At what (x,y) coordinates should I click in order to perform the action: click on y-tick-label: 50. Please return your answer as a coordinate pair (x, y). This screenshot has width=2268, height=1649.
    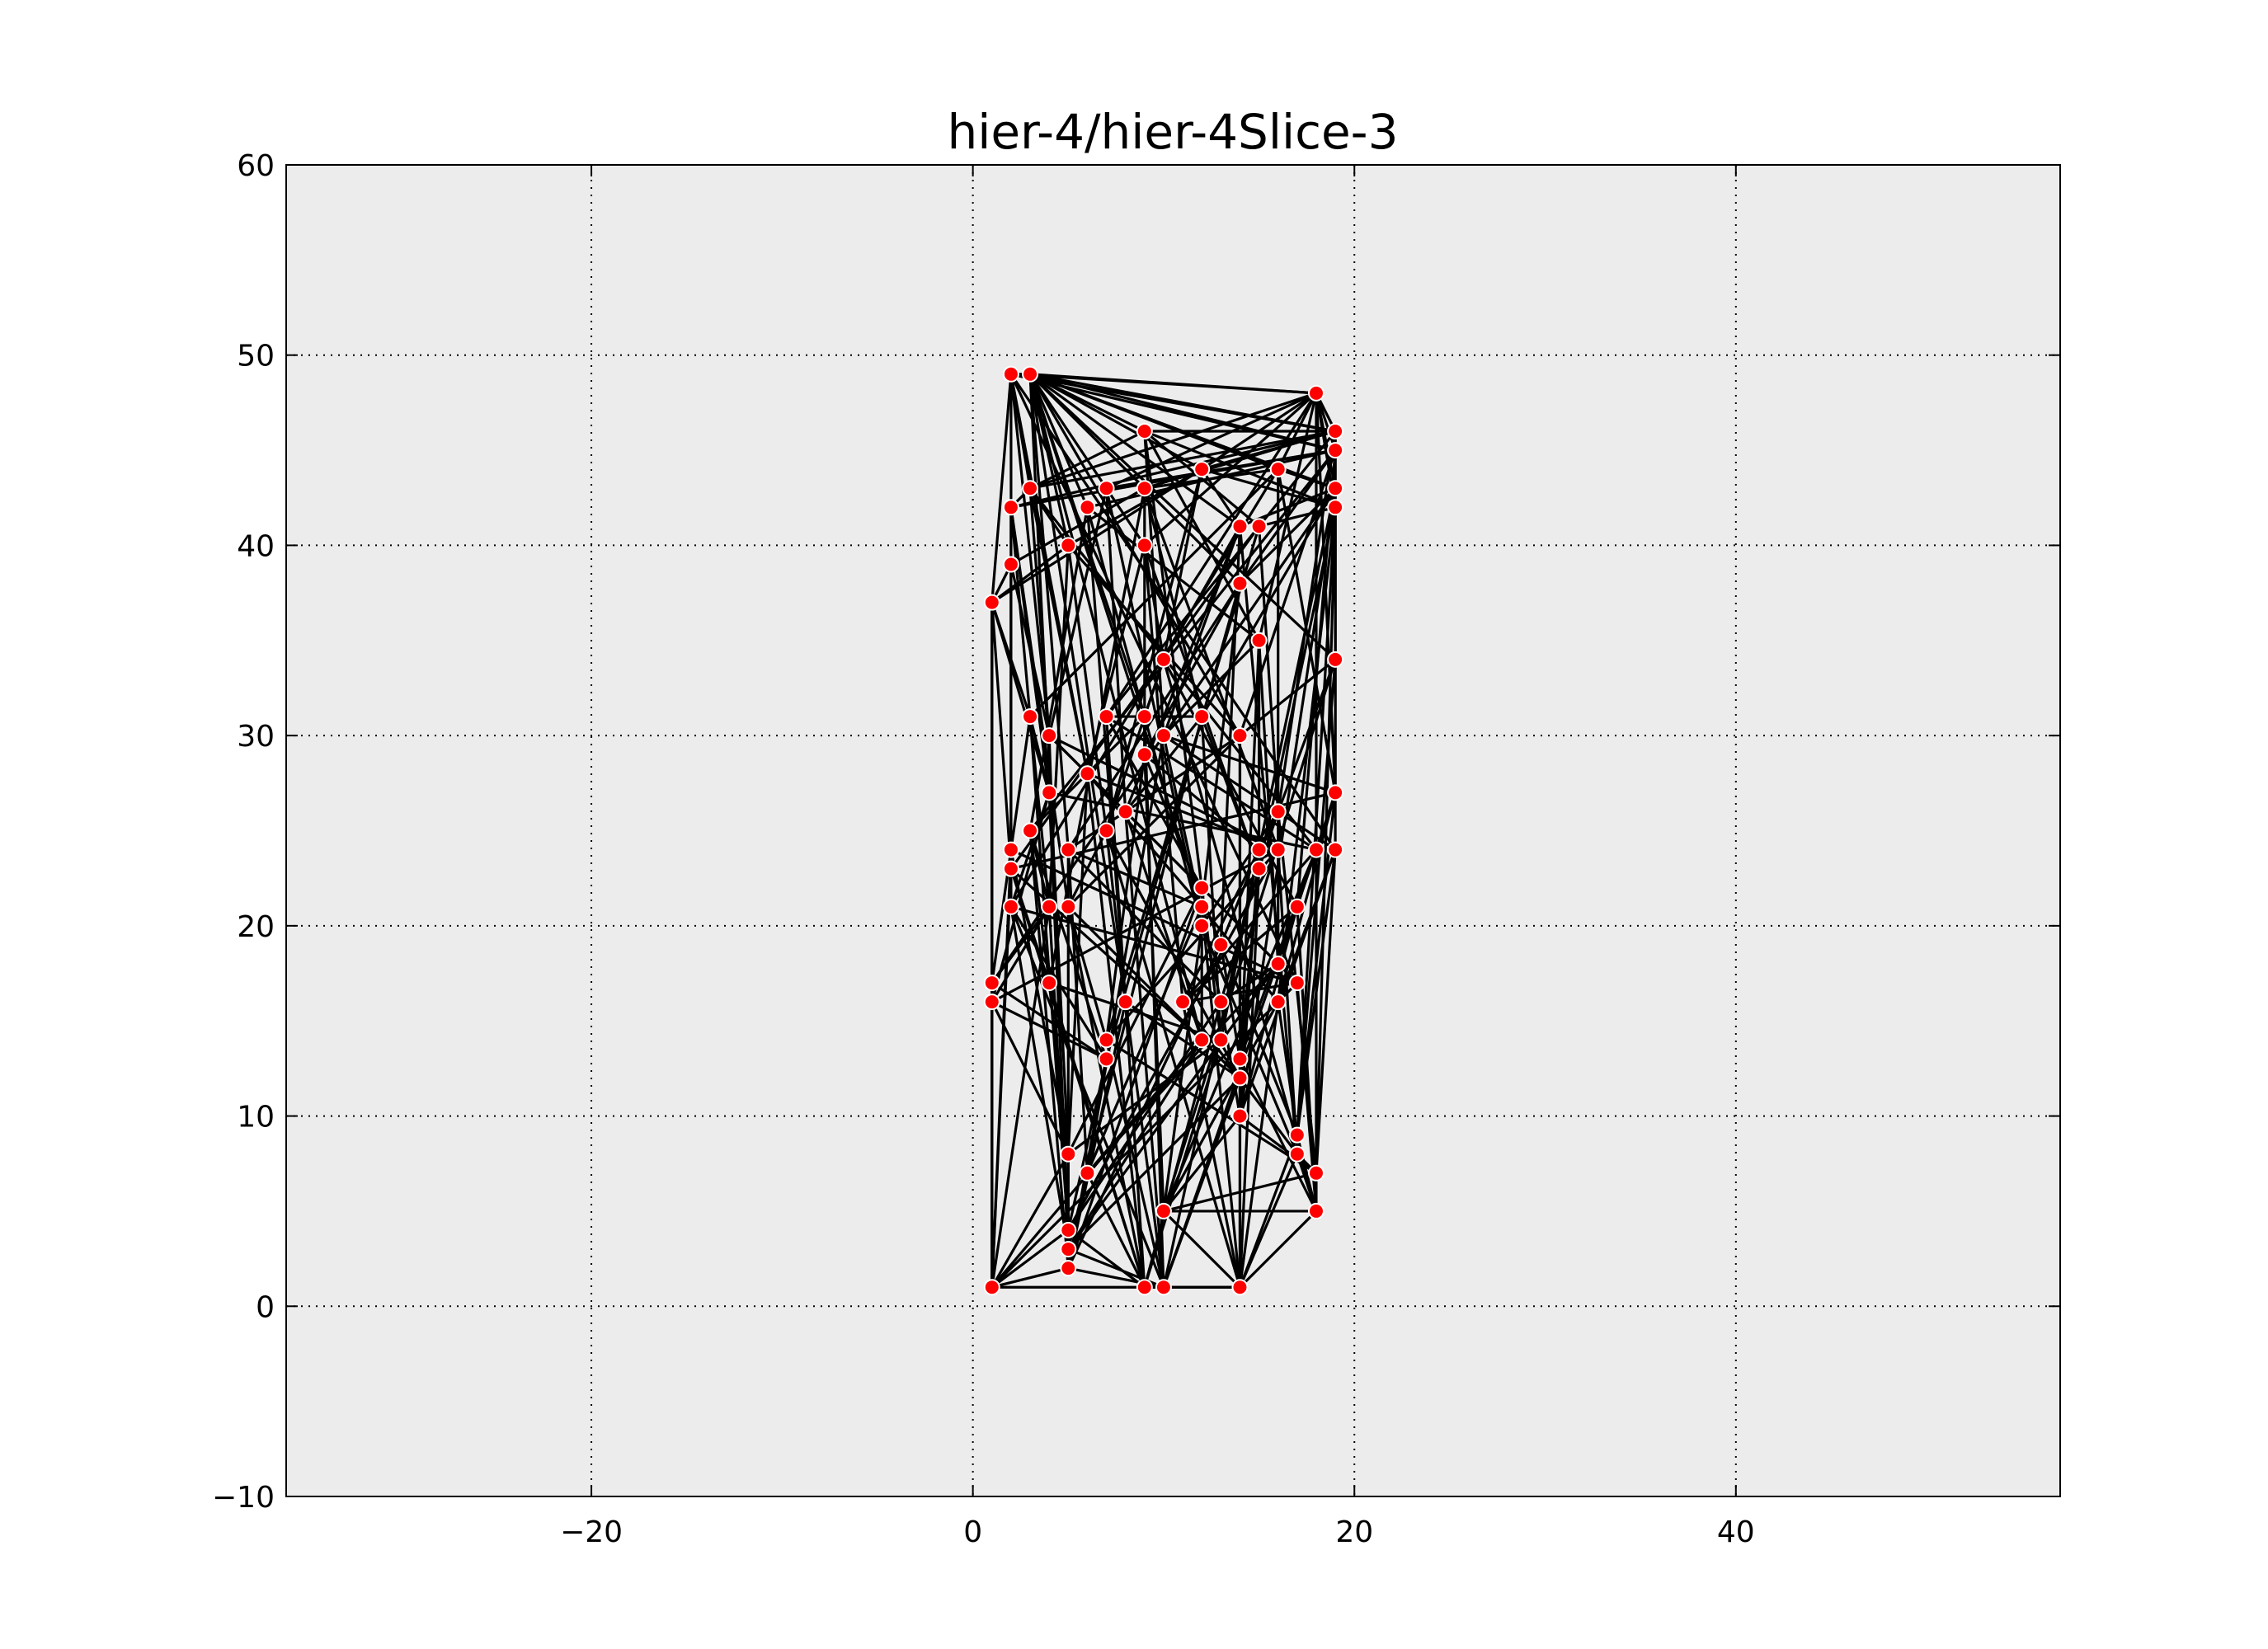
    Looking at the image, I should click on (256, 356).